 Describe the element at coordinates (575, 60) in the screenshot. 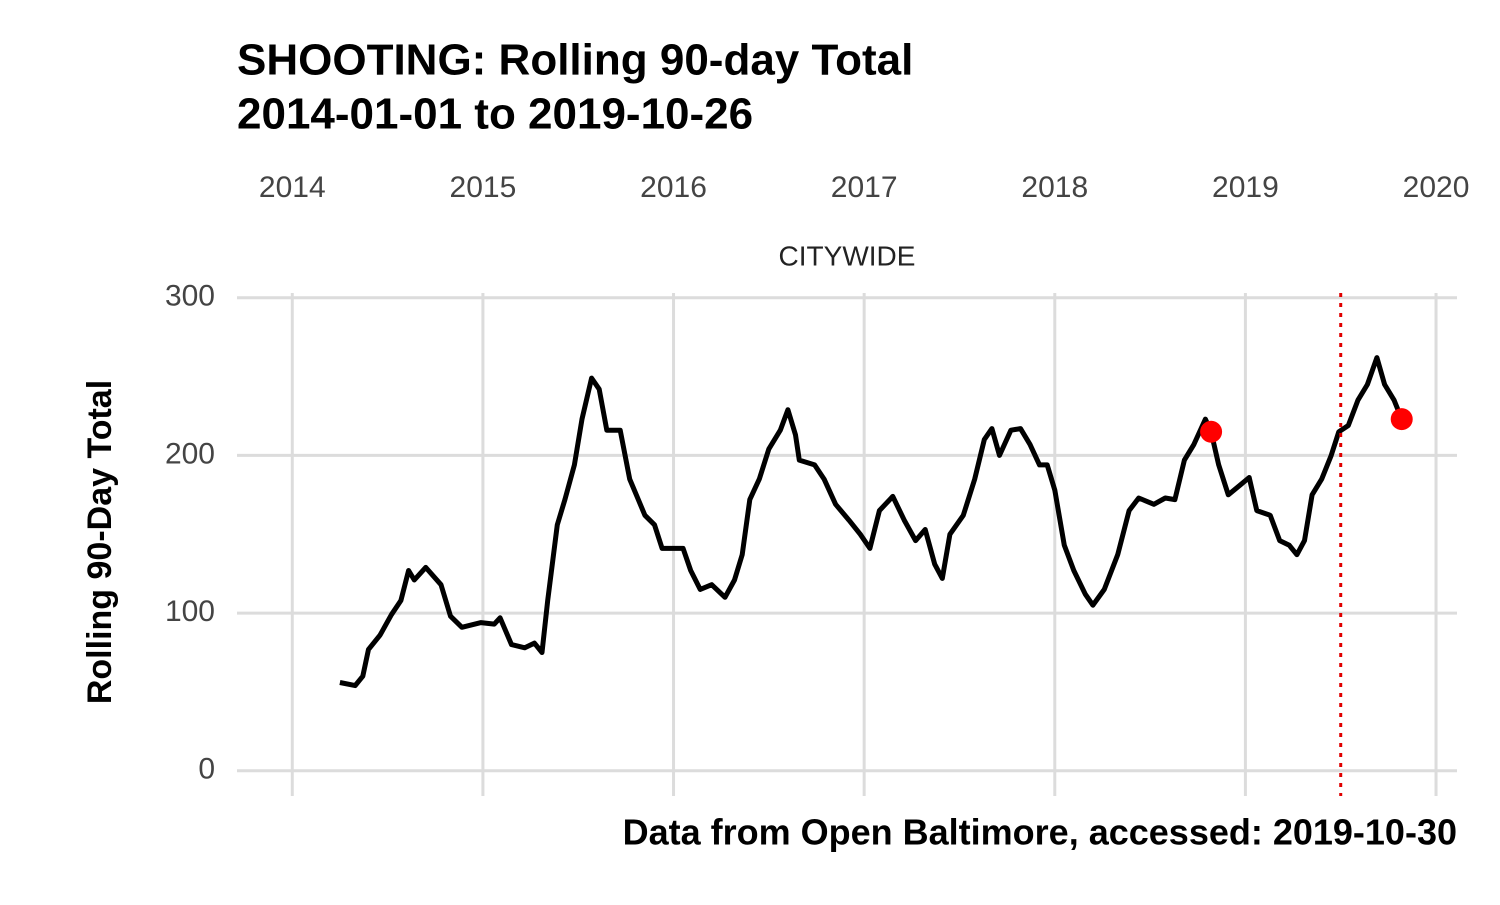

I see `chart-title: SHOOTING: Rolling 90-day Total` at that location.